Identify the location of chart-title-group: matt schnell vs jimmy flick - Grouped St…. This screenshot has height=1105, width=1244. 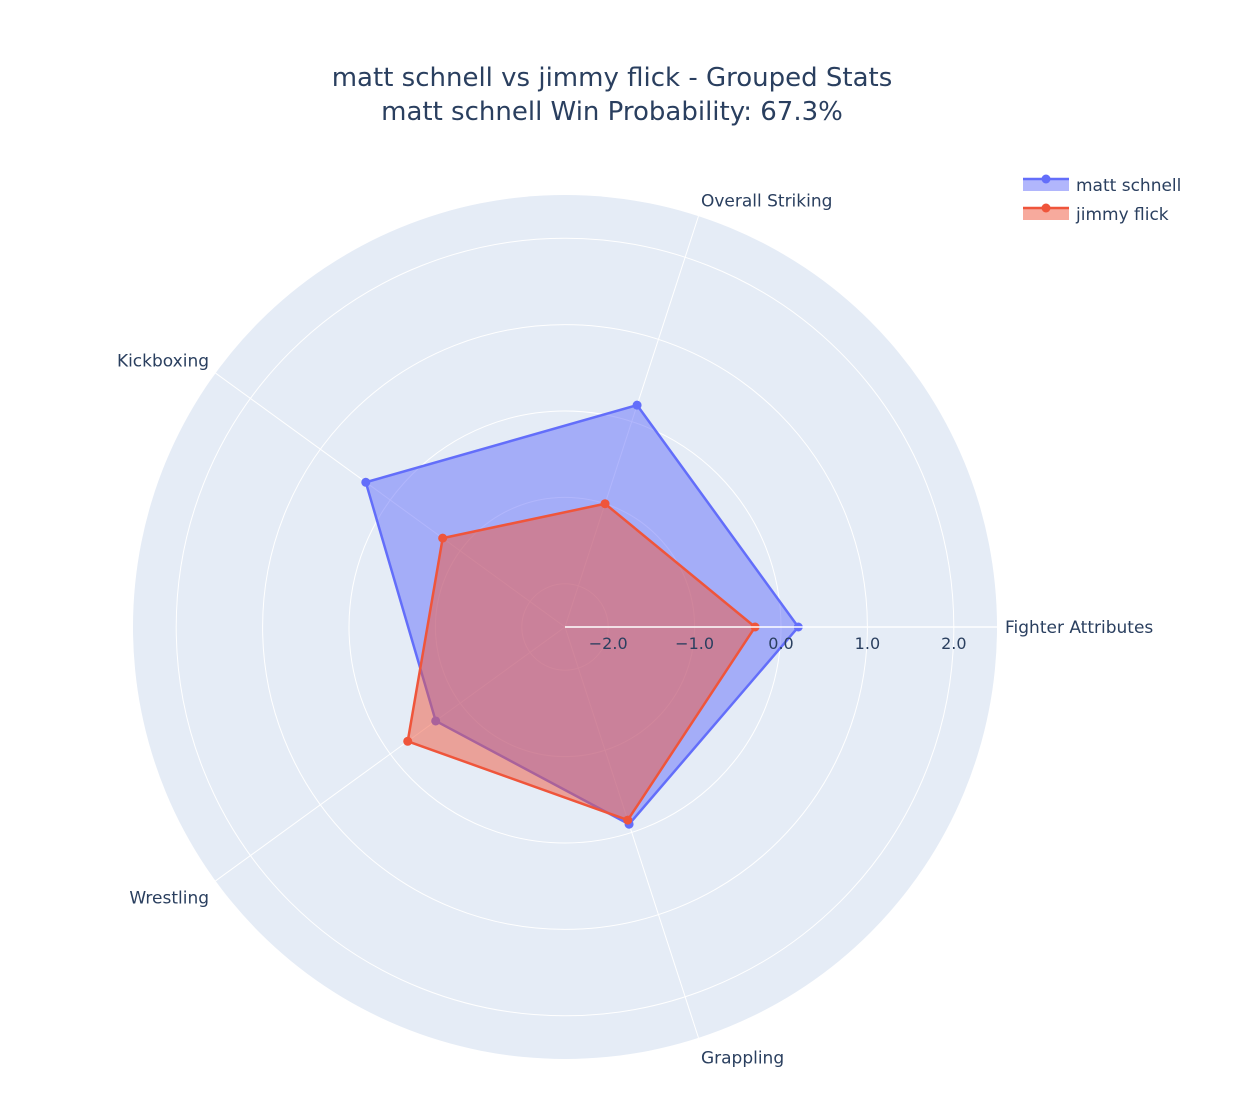
(612, 95).